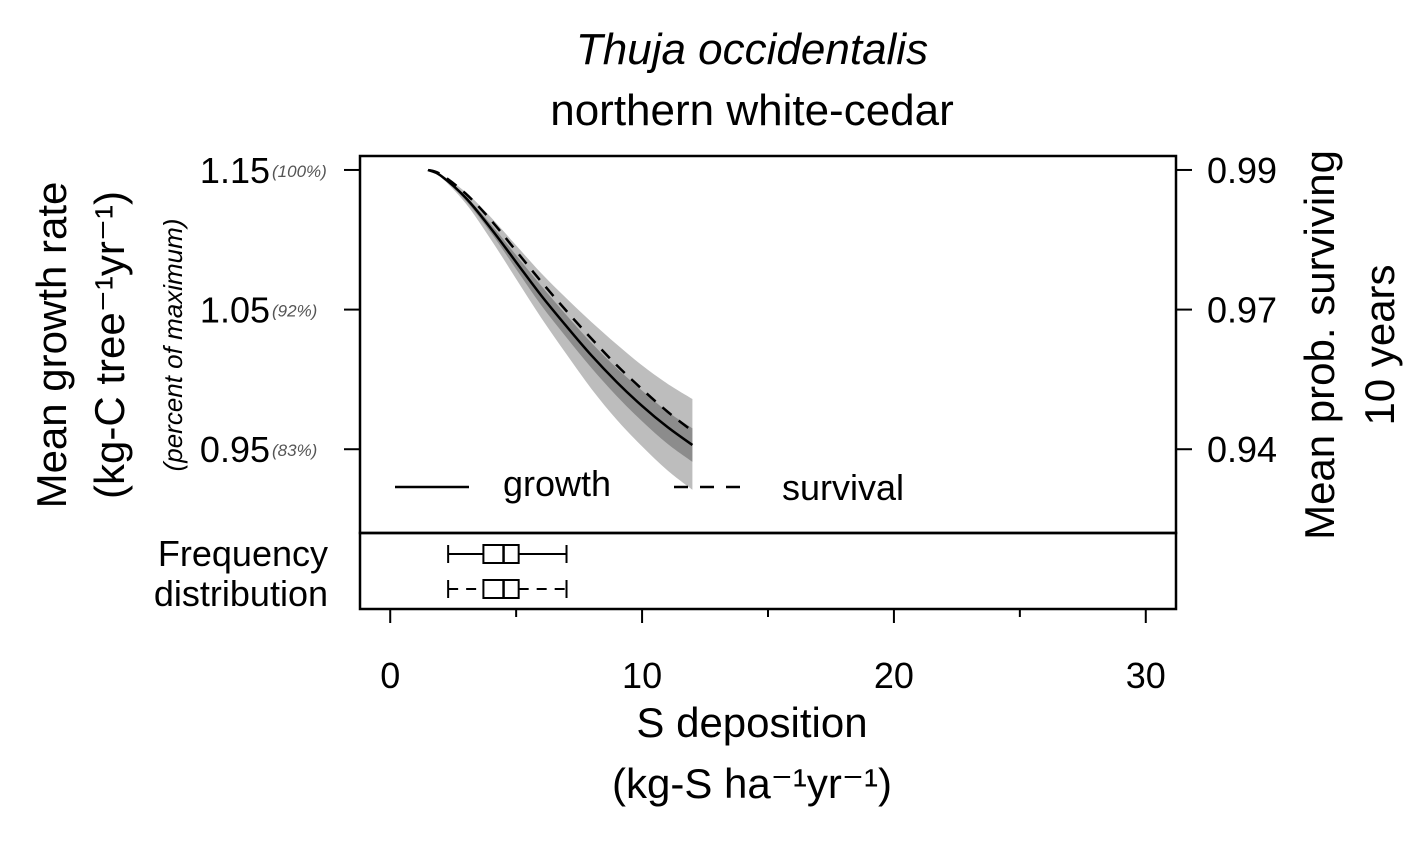  I want to click on y-left-axis-units: (kg-C tree⁻¹yr⁻¹), so click(109, 345).